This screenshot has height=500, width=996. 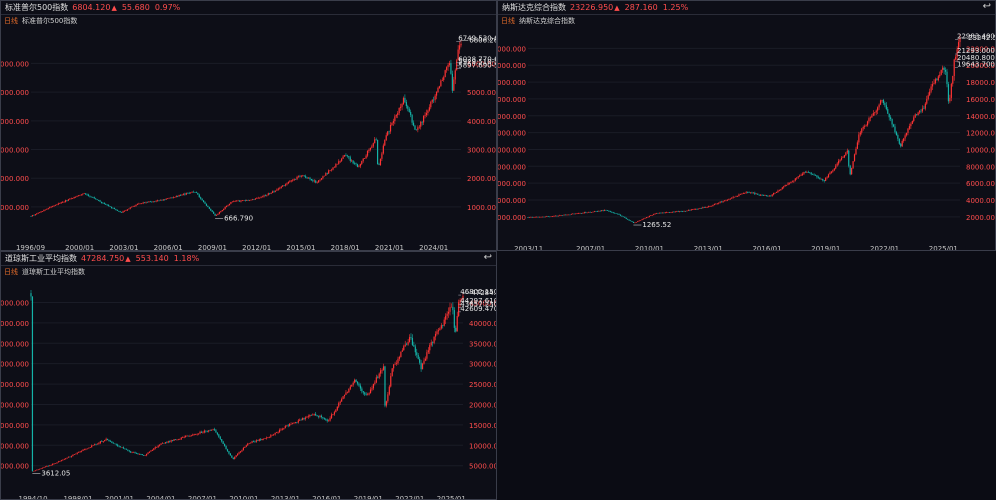 What do you see at coordinates (483, 426) in the screenshot?
I see `y-tick-label-right: 15000.000` at bounding box center [483, 426].